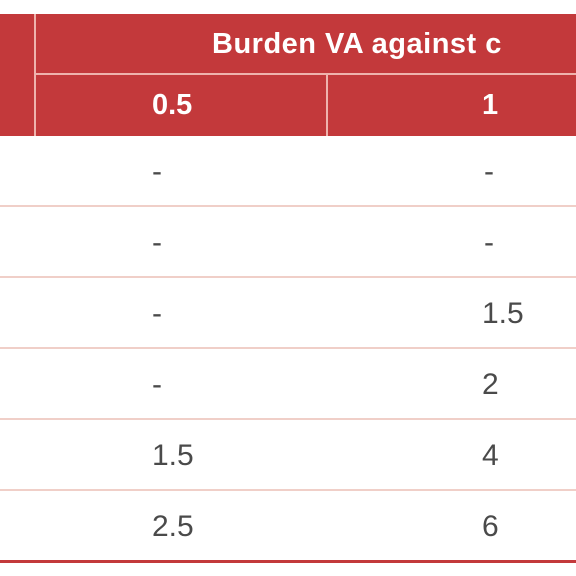  Describe the element at coordinates (357, 44) in the screenshot. I see `header-group-label: Burden VA against c` at that location.